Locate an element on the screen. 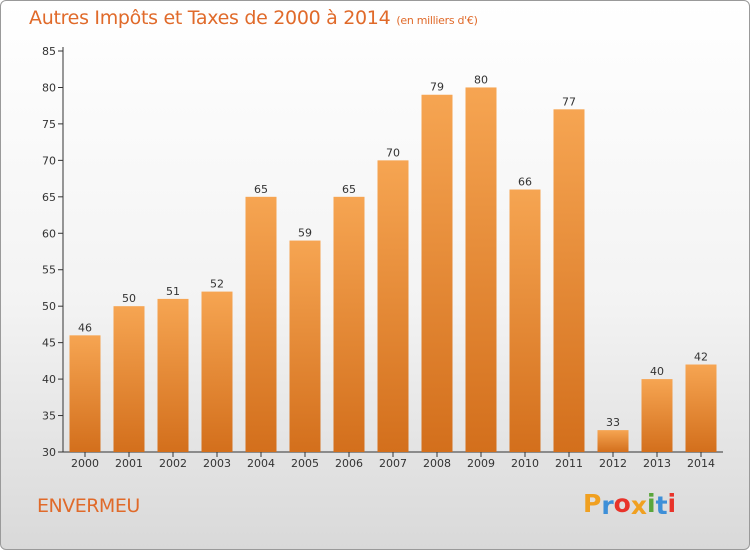  data-label: 46 is located at coordinates (85, 327).